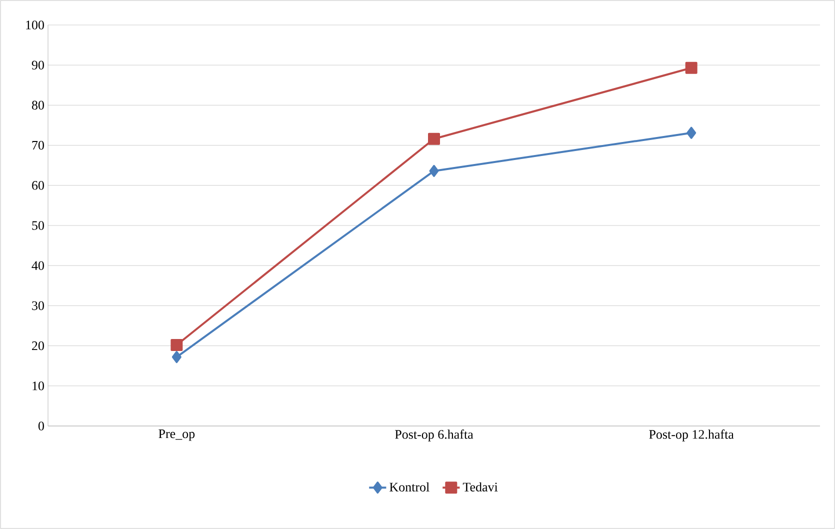 This screenshot has height=529, width=835. I want to click on y-tick-label: 90, so click(38, 65).